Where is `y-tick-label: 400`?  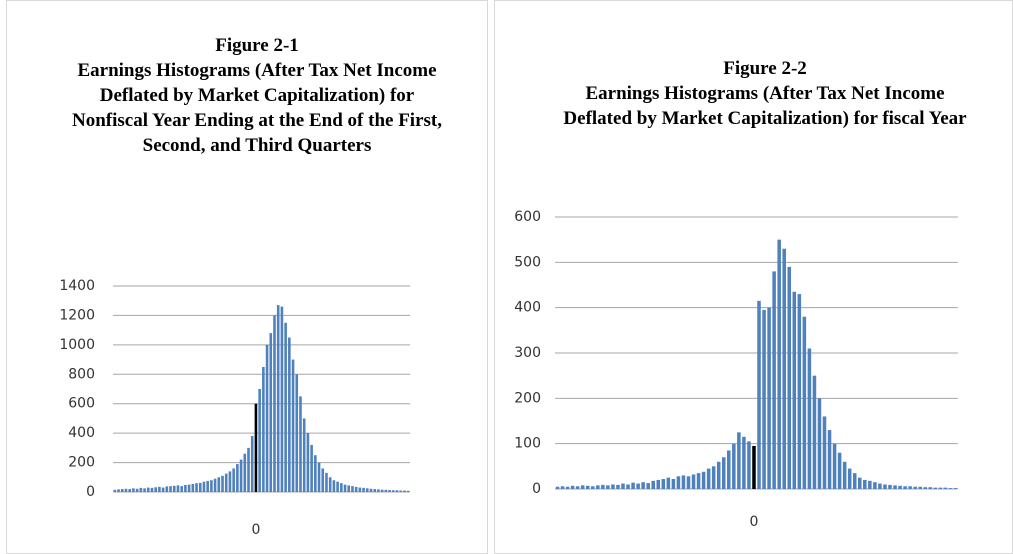 y-tick-label: 400 is located at coordinates (527, 308).